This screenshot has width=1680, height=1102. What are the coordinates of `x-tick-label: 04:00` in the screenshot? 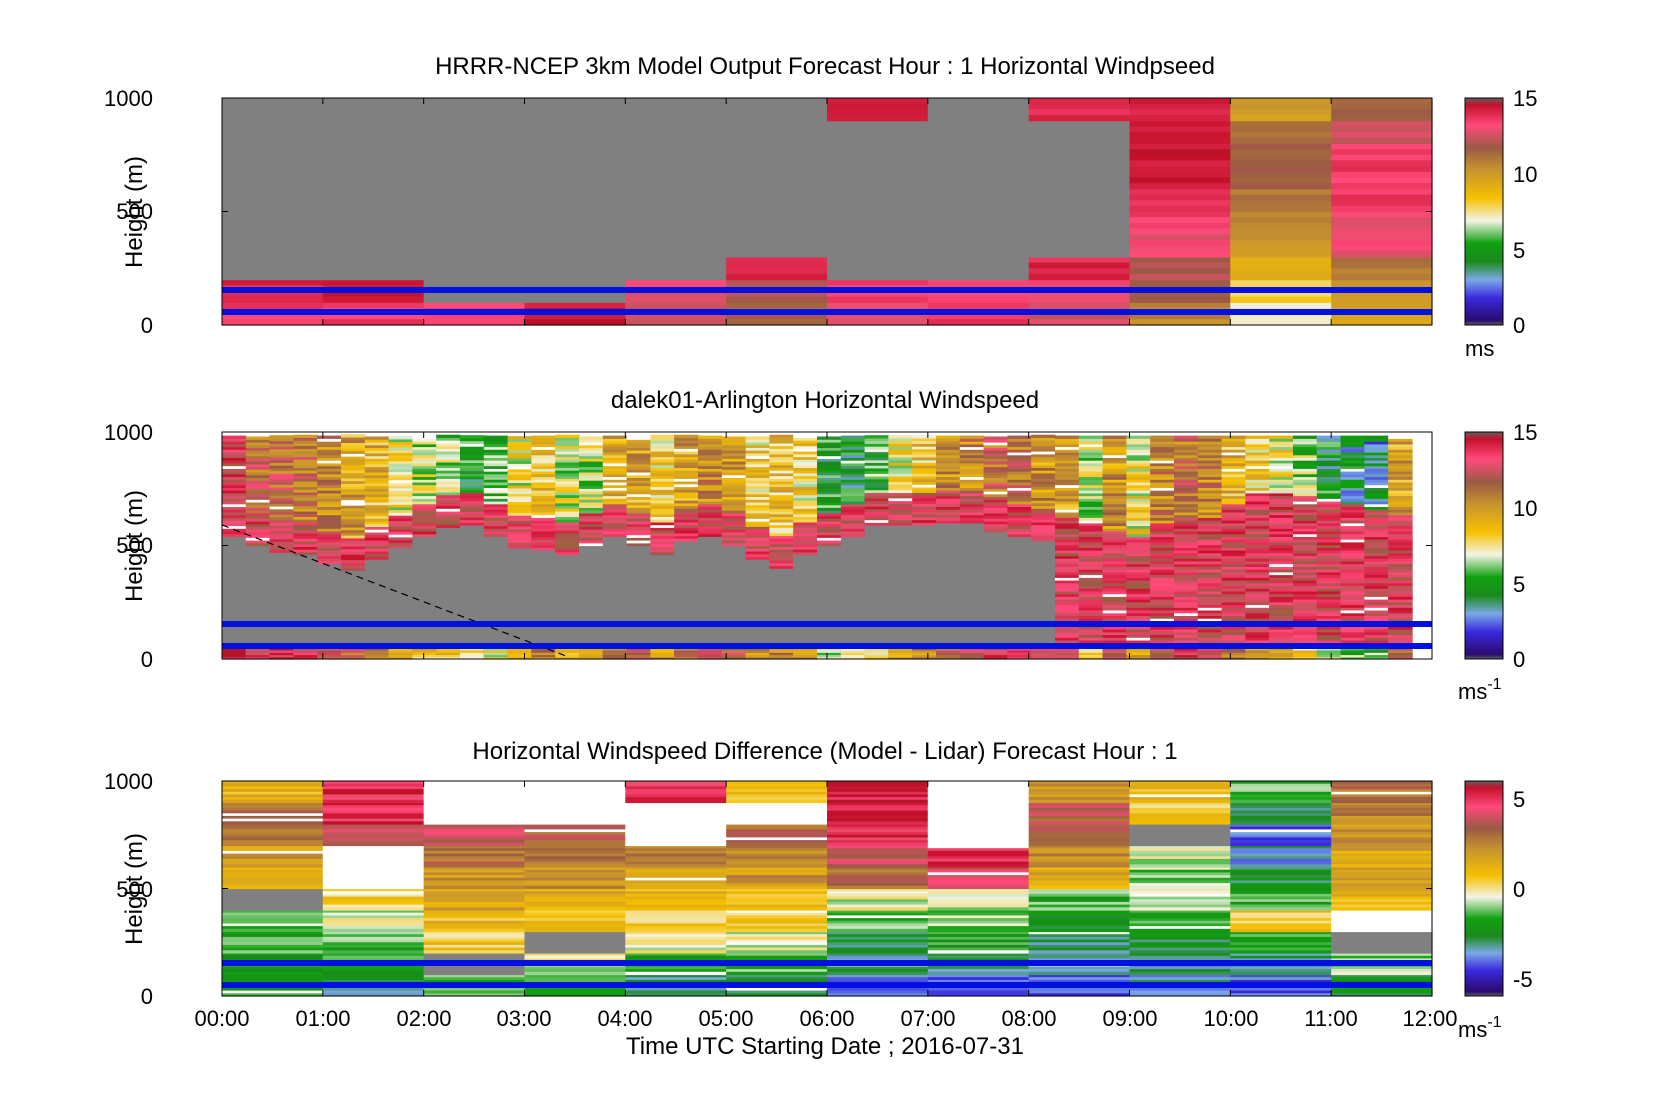 It's located at (624, 1018).